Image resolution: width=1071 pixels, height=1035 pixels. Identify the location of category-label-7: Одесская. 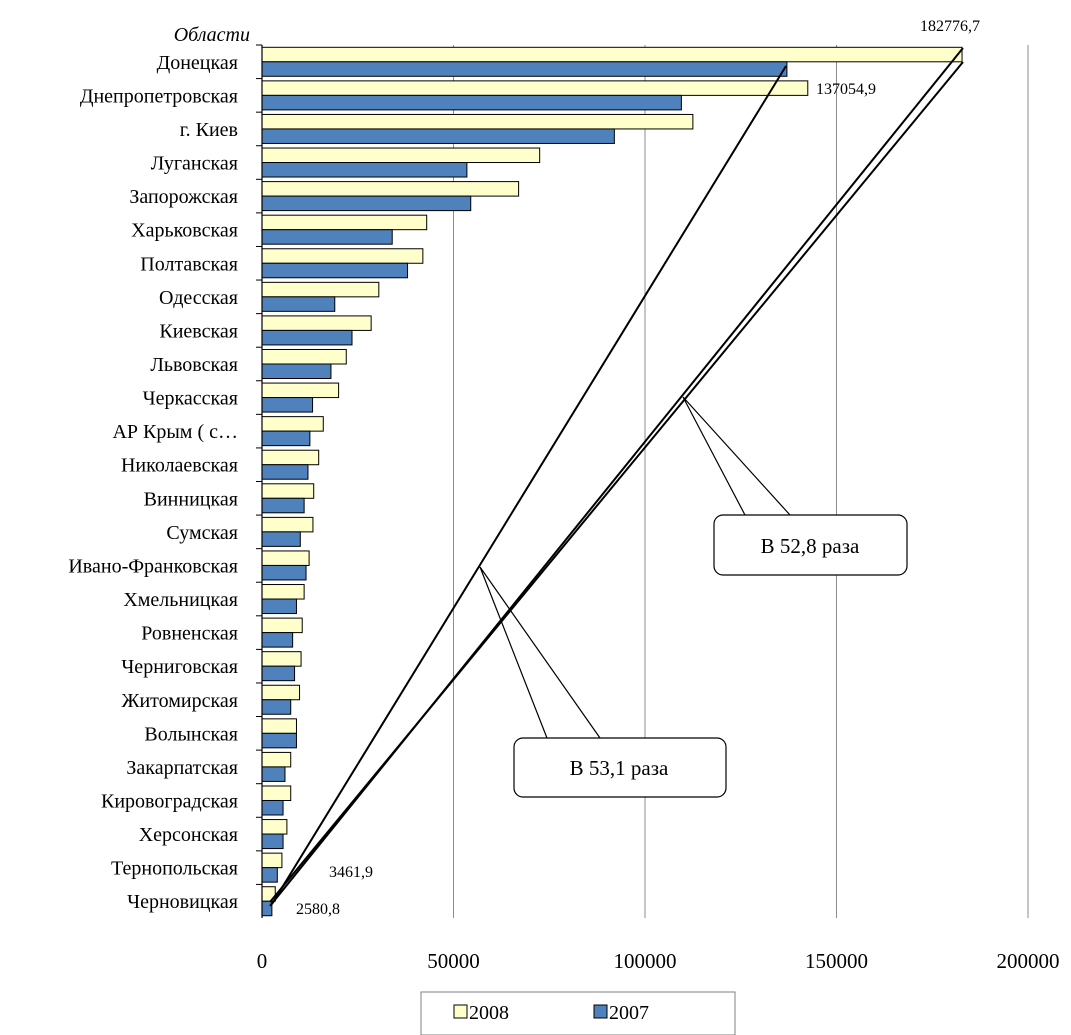
(198, 298).